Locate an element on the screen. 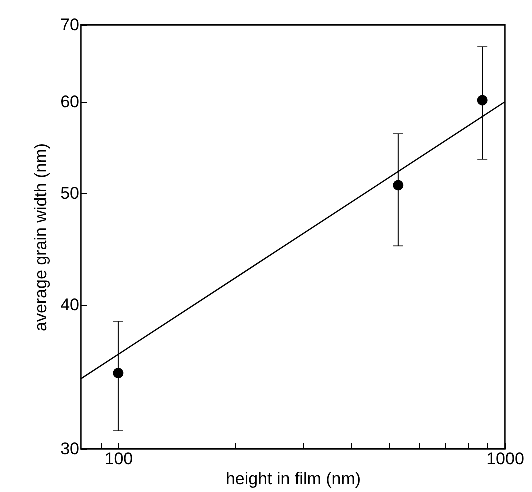 The image size is (532, 492). y-tick-label: 60 is located at coordinates (70, 102).